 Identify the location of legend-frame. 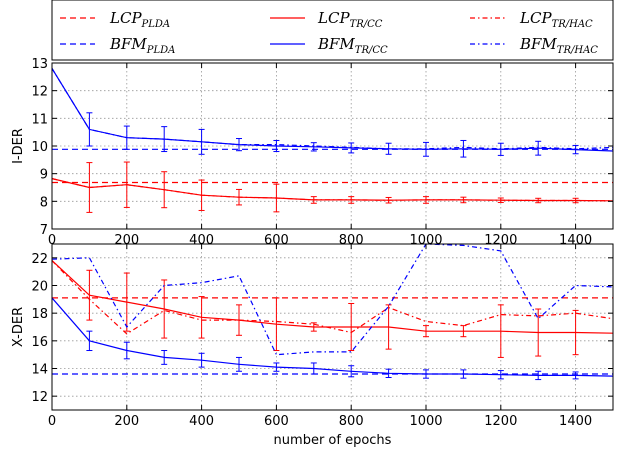
(332, 30).